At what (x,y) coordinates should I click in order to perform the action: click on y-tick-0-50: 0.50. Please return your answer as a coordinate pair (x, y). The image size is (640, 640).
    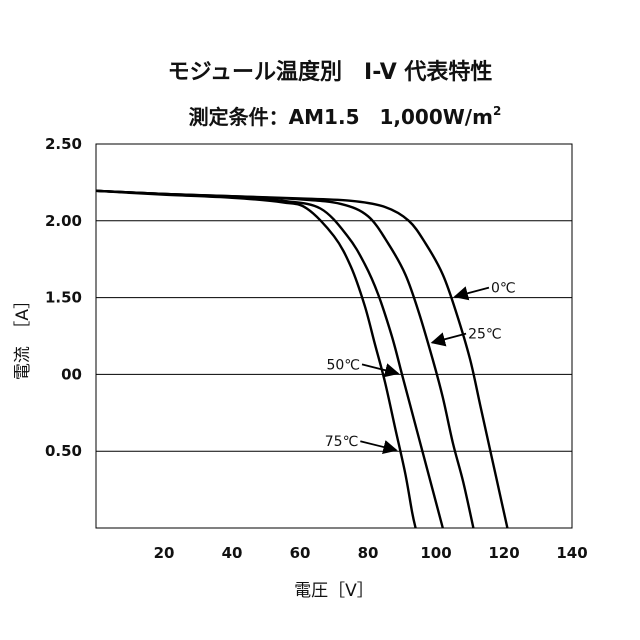
    Looking at the image, I should click on (63, 451).